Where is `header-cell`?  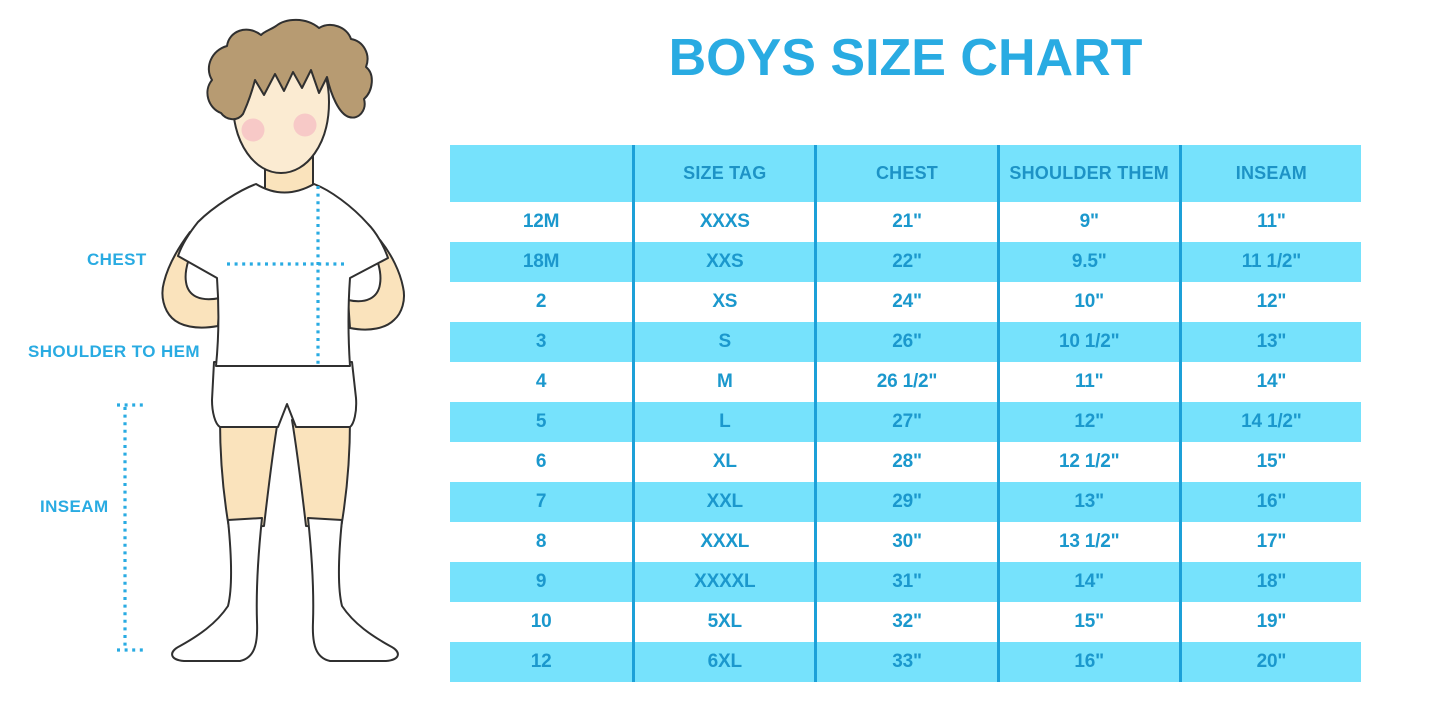 header-cell is located at coordinates (541, 173).